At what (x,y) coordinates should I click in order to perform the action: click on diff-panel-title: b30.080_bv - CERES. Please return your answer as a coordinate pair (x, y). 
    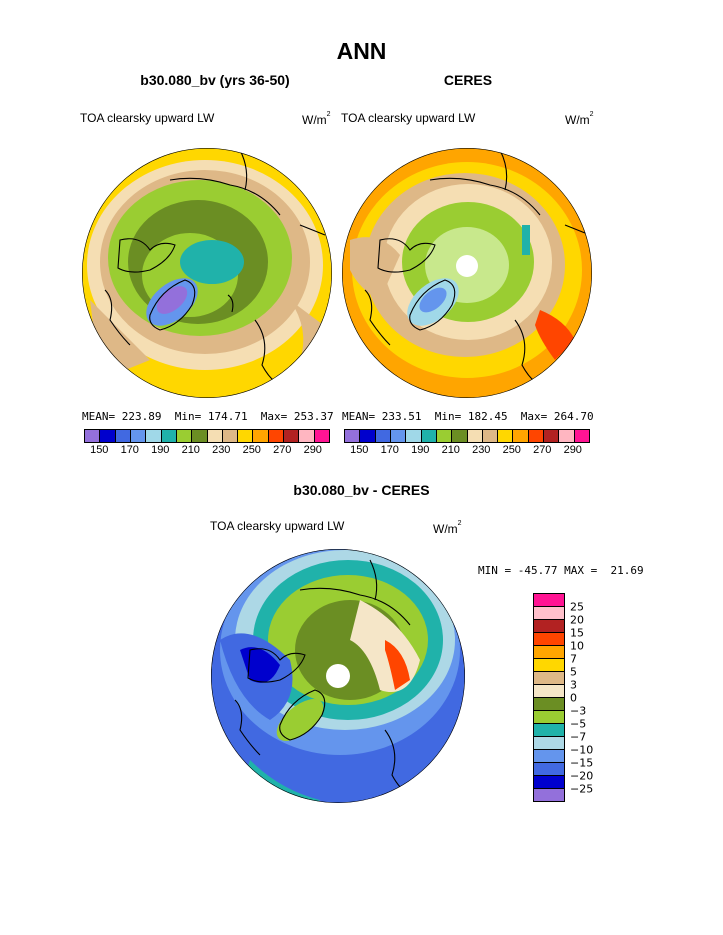
    Looking at the image, I should click on (361, 490).